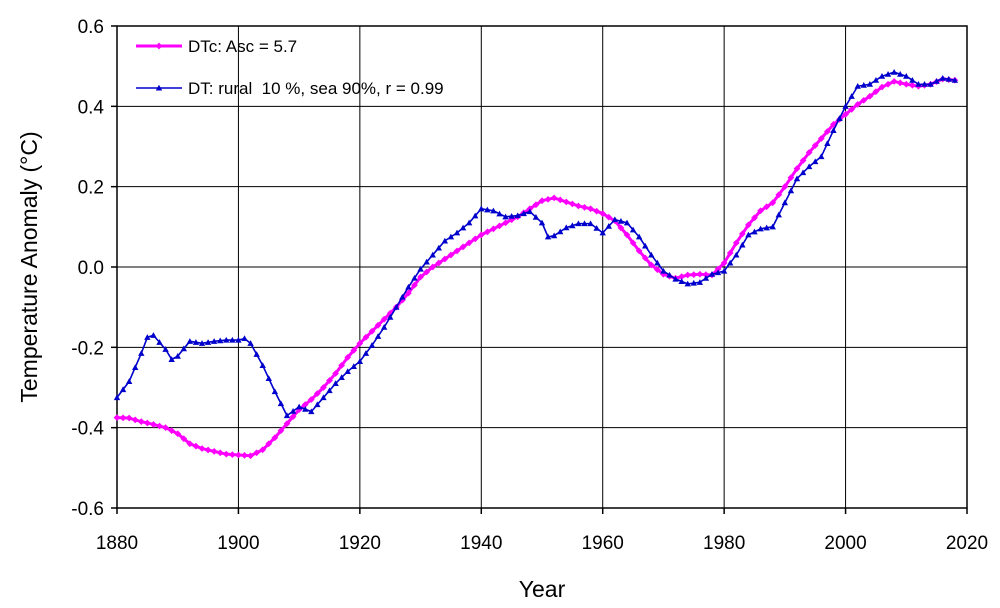 This screenshot has width=1000, height=608. What do you see at coordinates (542, 589) in the screenshot?
I see `x-axis-title: Year` at bounding box center [542, 589].